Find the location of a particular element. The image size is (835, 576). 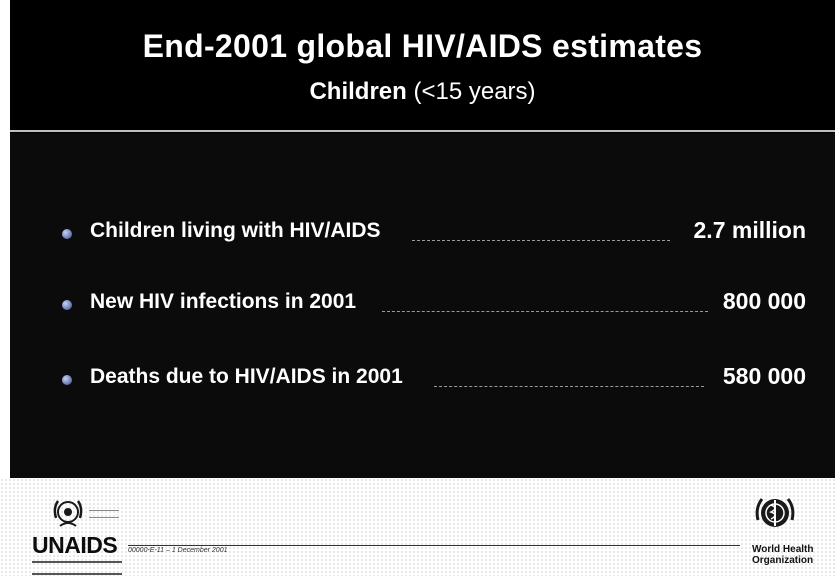

subtitle-main: Children is located at coordinates (358, 91).